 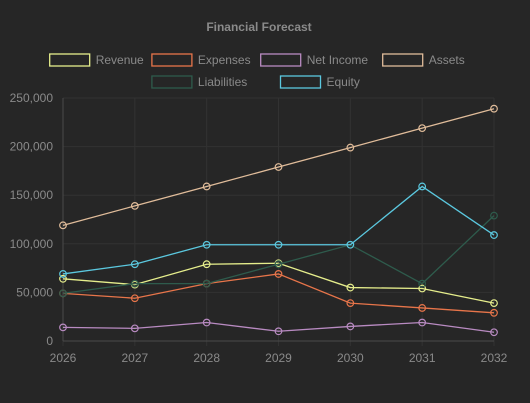 I want to click on legend-item-revenue: Revenue, so click(x=96, y=60).